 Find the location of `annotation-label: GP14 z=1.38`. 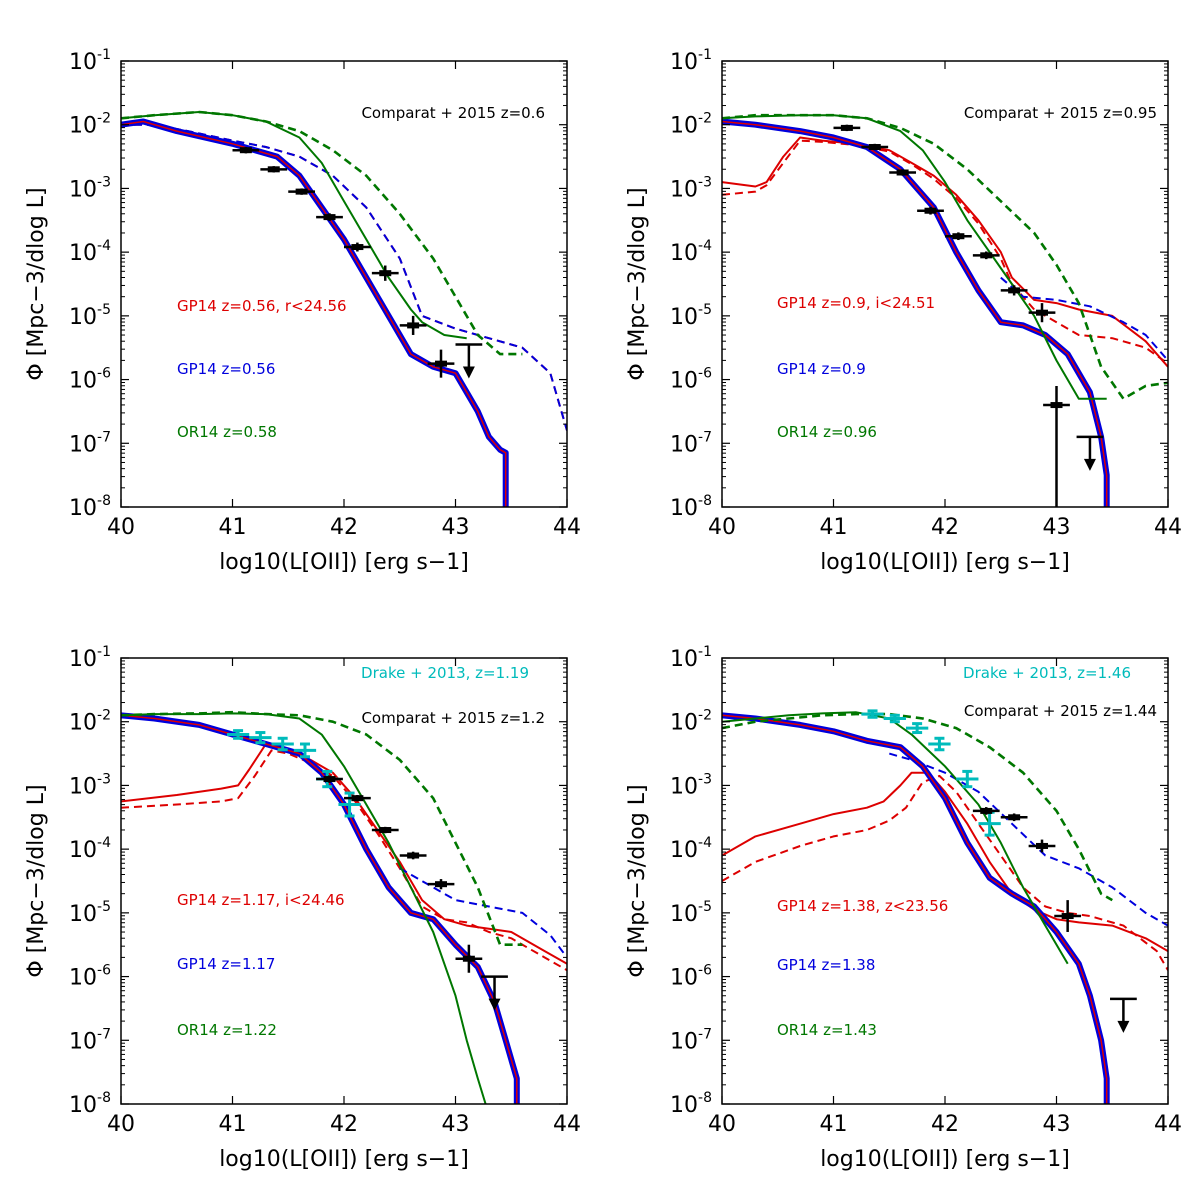

annotation-label: GP14 z=1.38 is located at coordinates (826, 965).